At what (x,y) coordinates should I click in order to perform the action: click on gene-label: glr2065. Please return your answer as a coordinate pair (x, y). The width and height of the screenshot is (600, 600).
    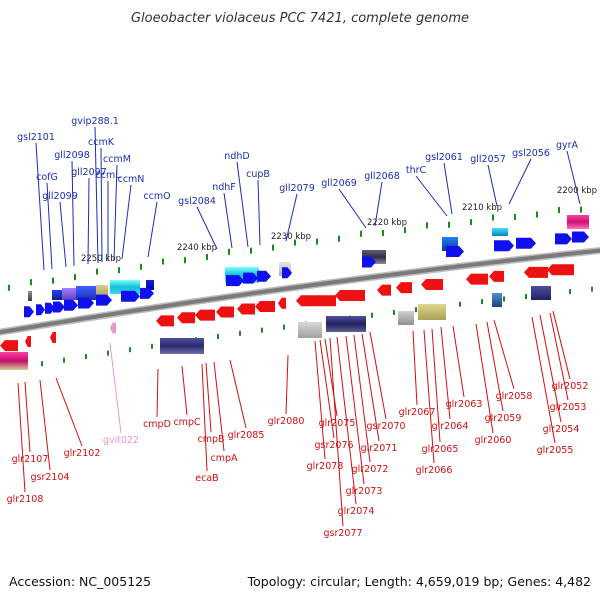
    Looking at the image, I should click on (440, 449).